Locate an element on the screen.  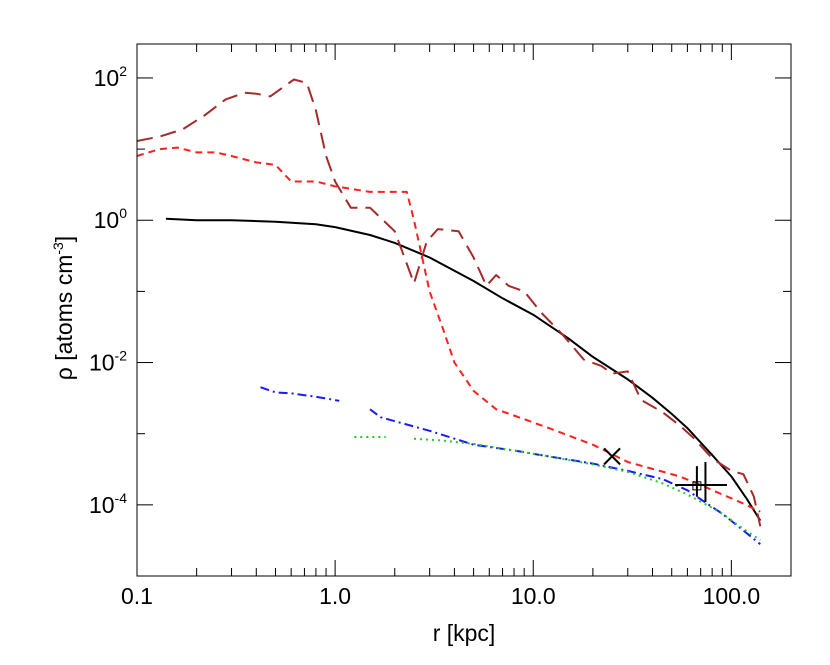
x-tick-label: 10.0 is located at coordinates (533, 596).